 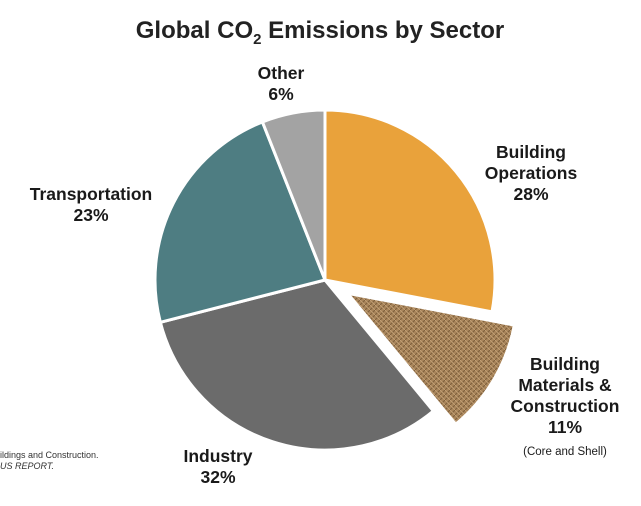 I want to click on pie-slice-other, so click(x=293, y=195).